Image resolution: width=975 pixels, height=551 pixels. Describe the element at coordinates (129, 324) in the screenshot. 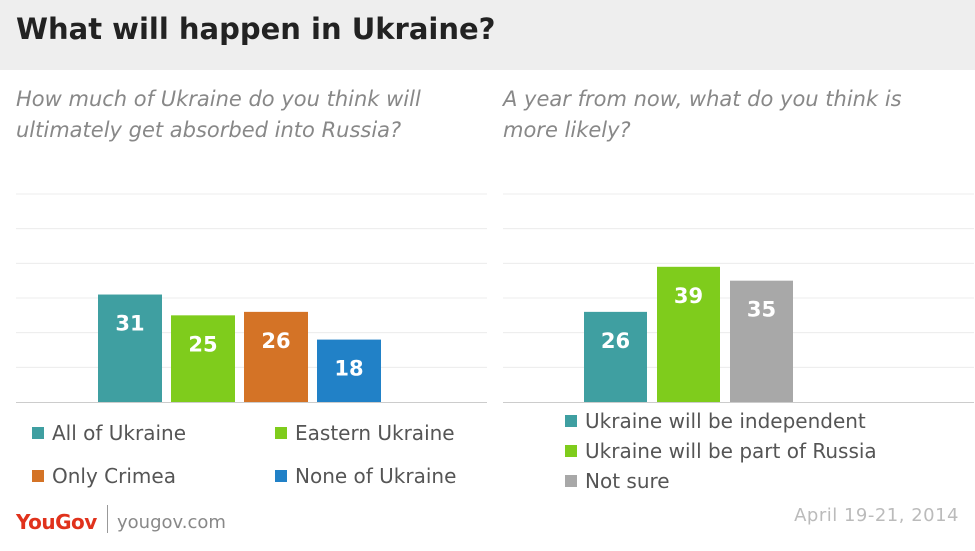

I see `bar-value-label: 31` at that location.